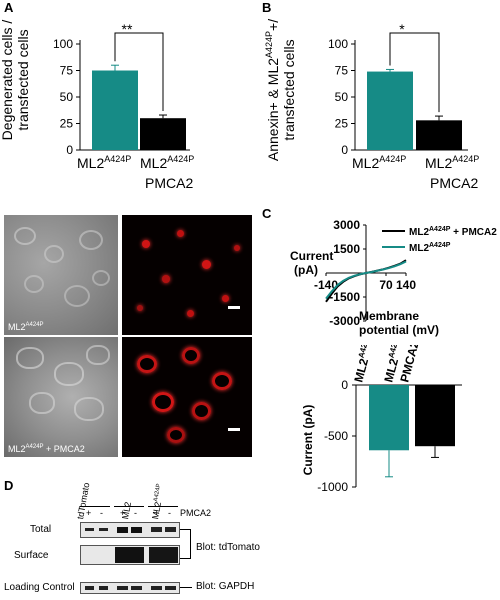 Image resolution: width=500 pixels, height=600 pixels. Describe the element at coordinates (267, 7) in the screenshot. I see `panel-label-b: B` at that location.